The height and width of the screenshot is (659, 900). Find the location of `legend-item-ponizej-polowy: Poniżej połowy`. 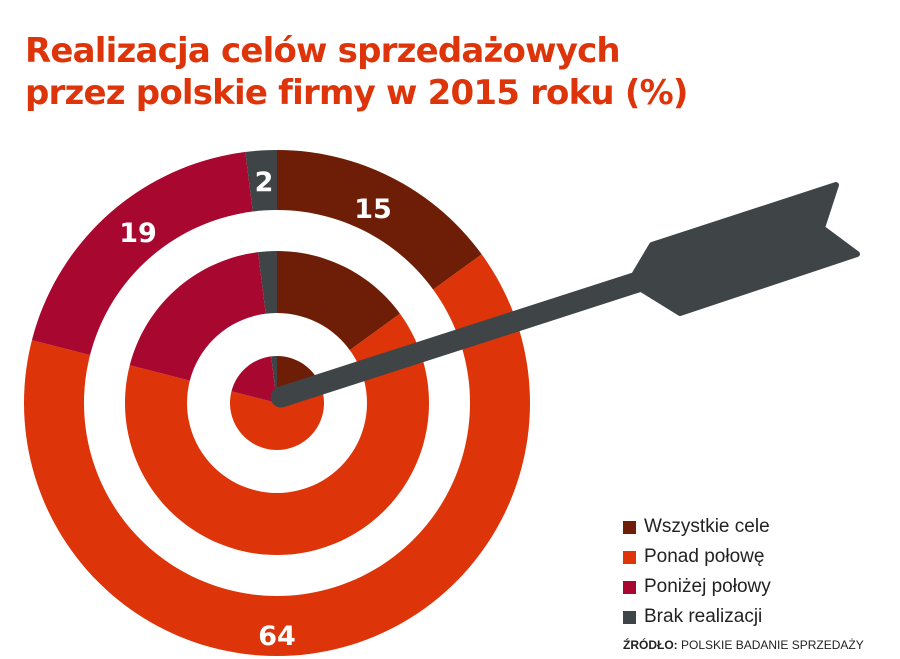

legend-item-ponizej-polowy: Poniżej połowy is located at coordinates (697, 587).